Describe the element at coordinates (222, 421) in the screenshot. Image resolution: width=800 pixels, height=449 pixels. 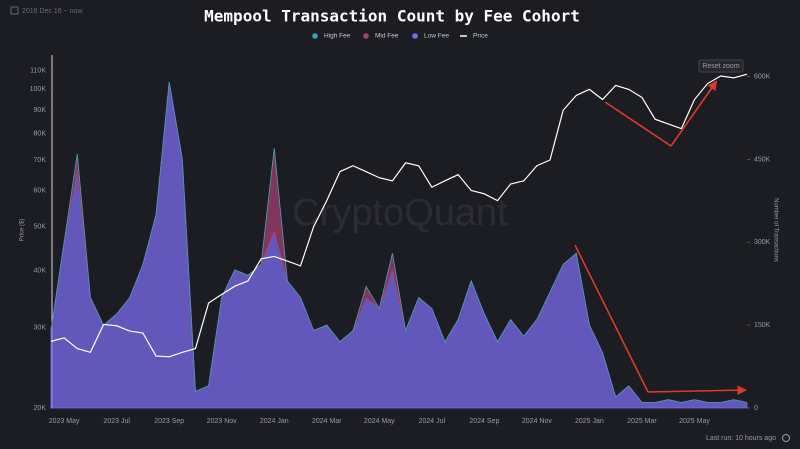
I see `x-tick-label: 2023 Nov` at that location.